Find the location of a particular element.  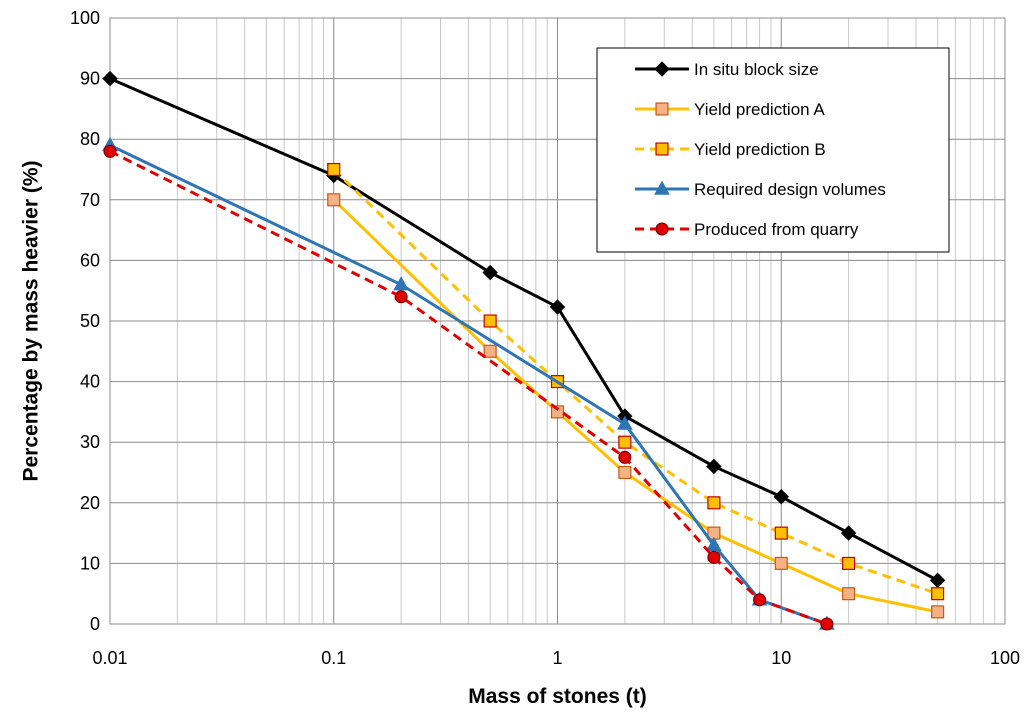

y-tick-label: 30 is located at coordinates (90, 442).